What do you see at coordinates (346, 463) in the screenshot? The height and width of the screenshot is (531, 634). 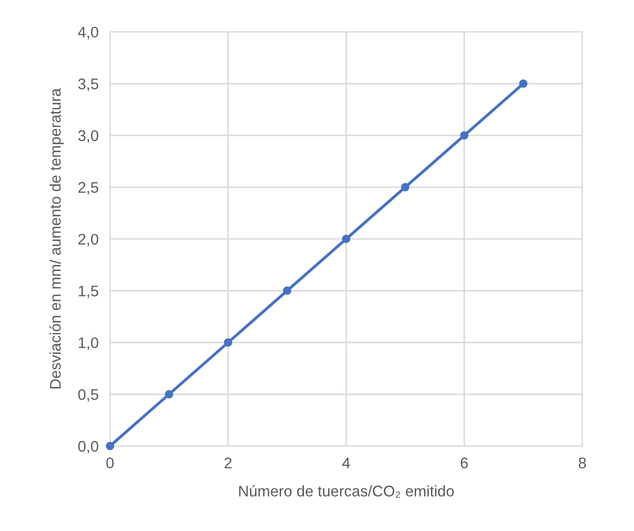 I see `x-tick-label: 4` at bounding box center [346, 463].